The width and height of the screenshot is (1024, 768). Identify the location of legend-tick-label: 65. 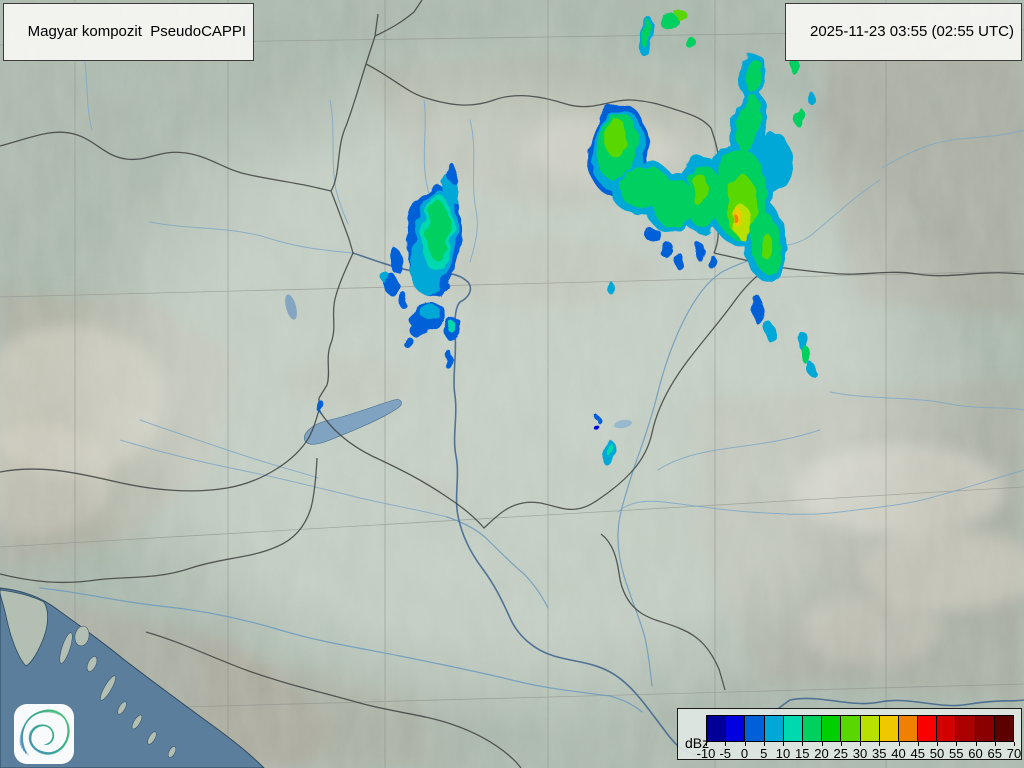
(994, 753).